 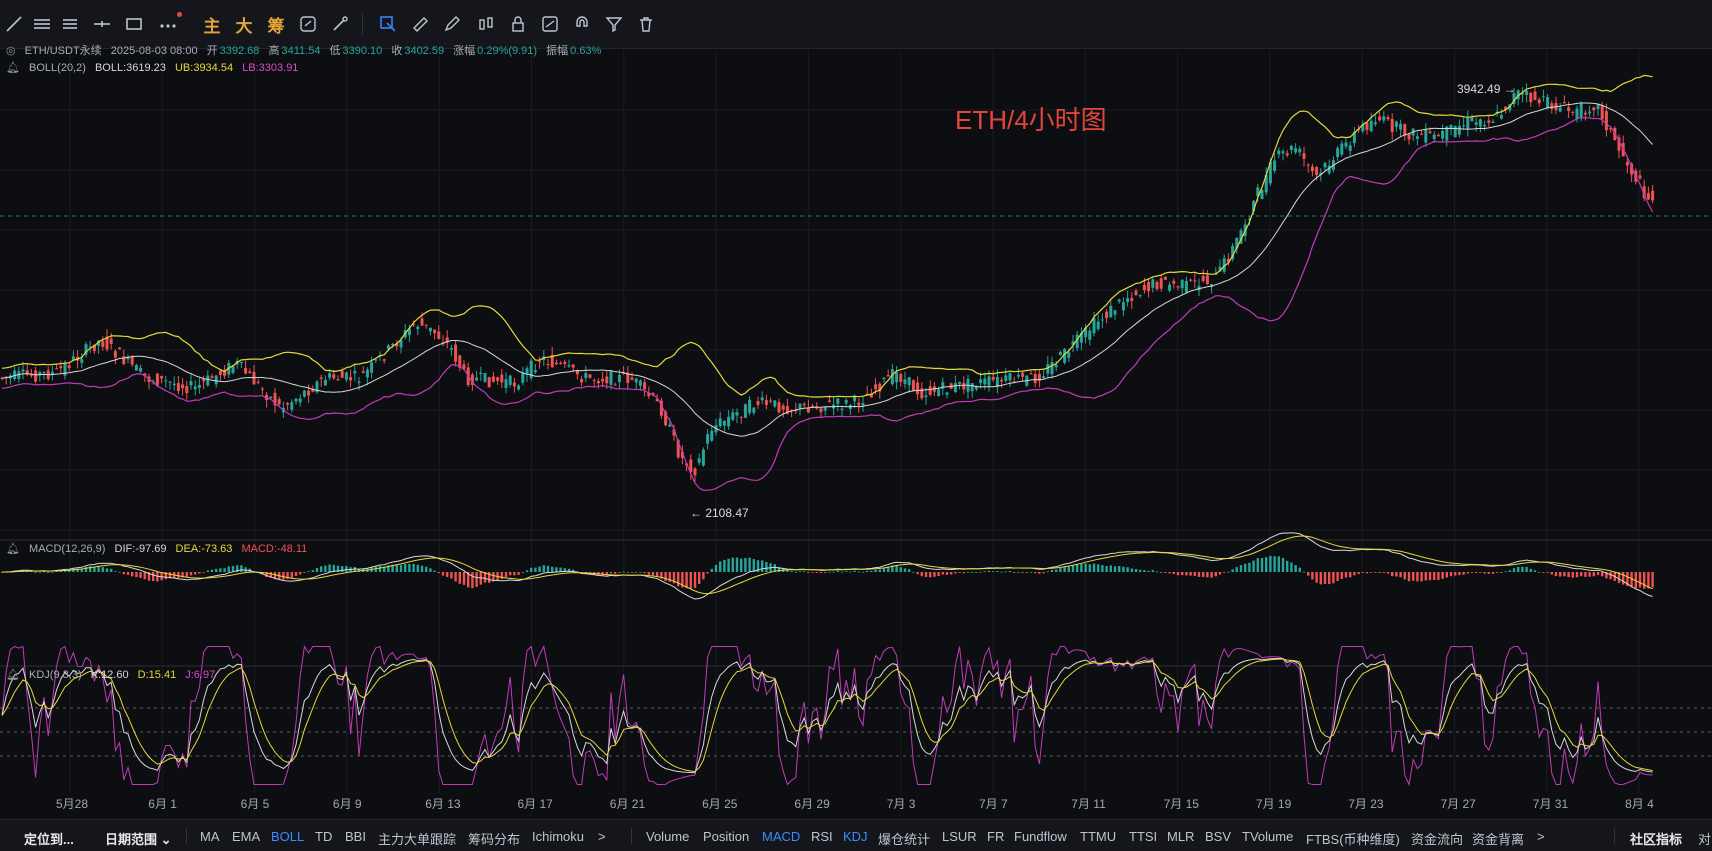 I want to click on indicator-fund-divergence: 资金背离, so click(x=1498, y=839).